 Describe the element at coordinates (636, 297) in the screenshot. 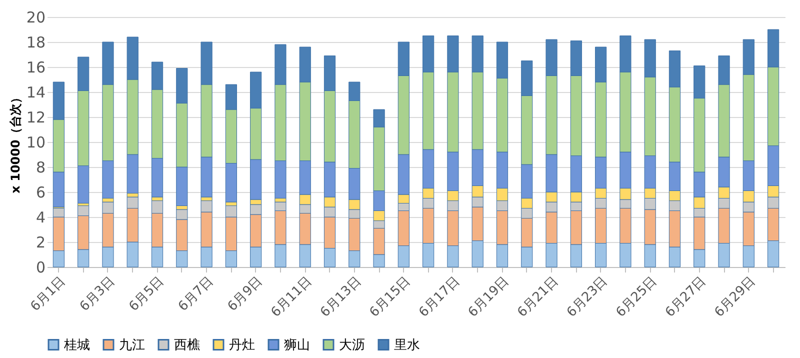

I see `x-tick-label: 6月25日` at that location.